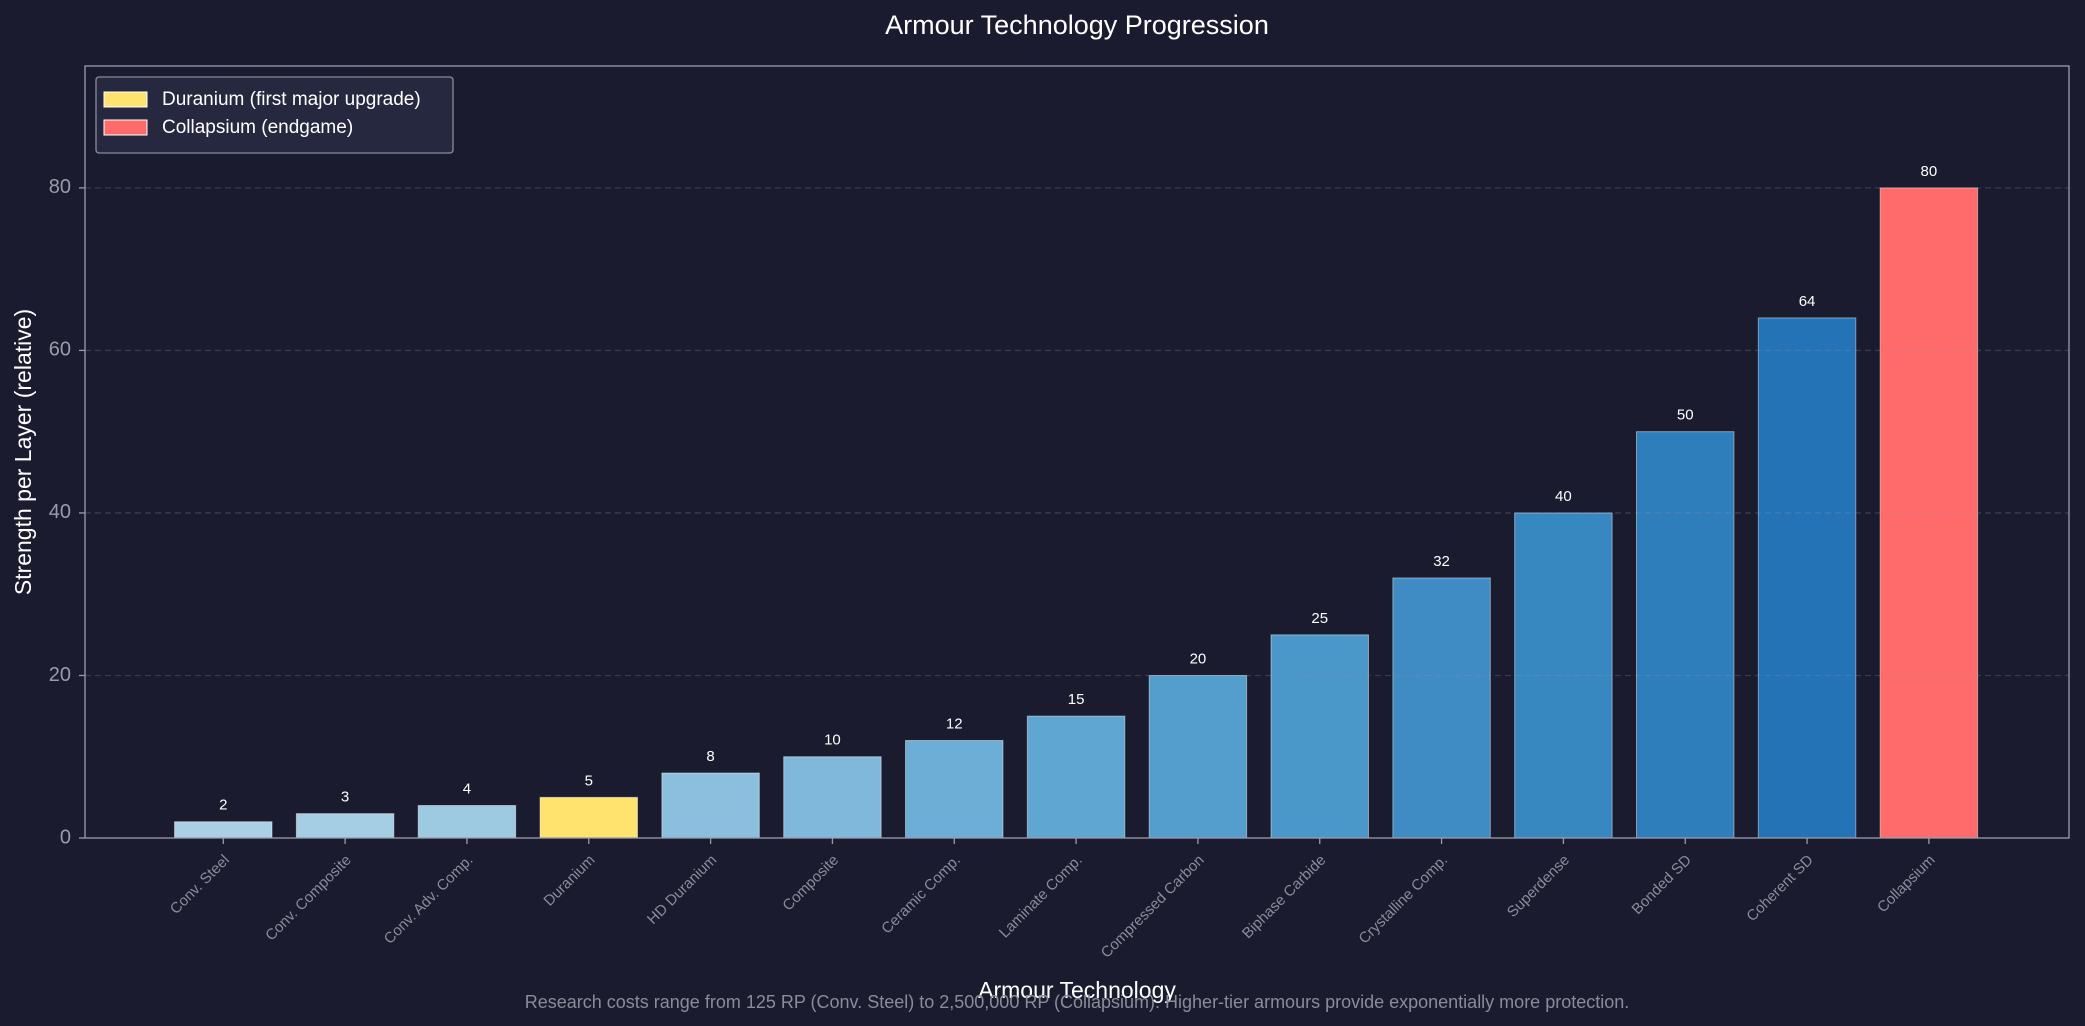 Image resolution: width=2085 pixels, height=1026 pixels. I want to click on value-label: 4, so click(467, 788).